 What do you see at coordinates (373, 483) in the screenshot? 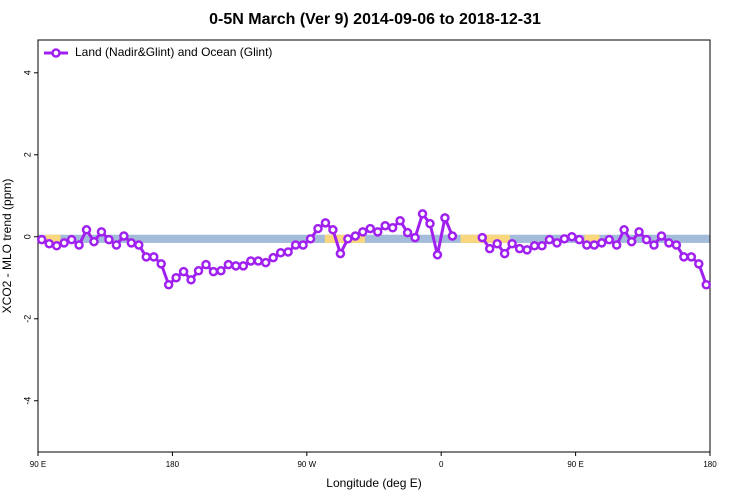
I see `x-axis-label: Longitude (deg E)` at bounding box center [373, 483].